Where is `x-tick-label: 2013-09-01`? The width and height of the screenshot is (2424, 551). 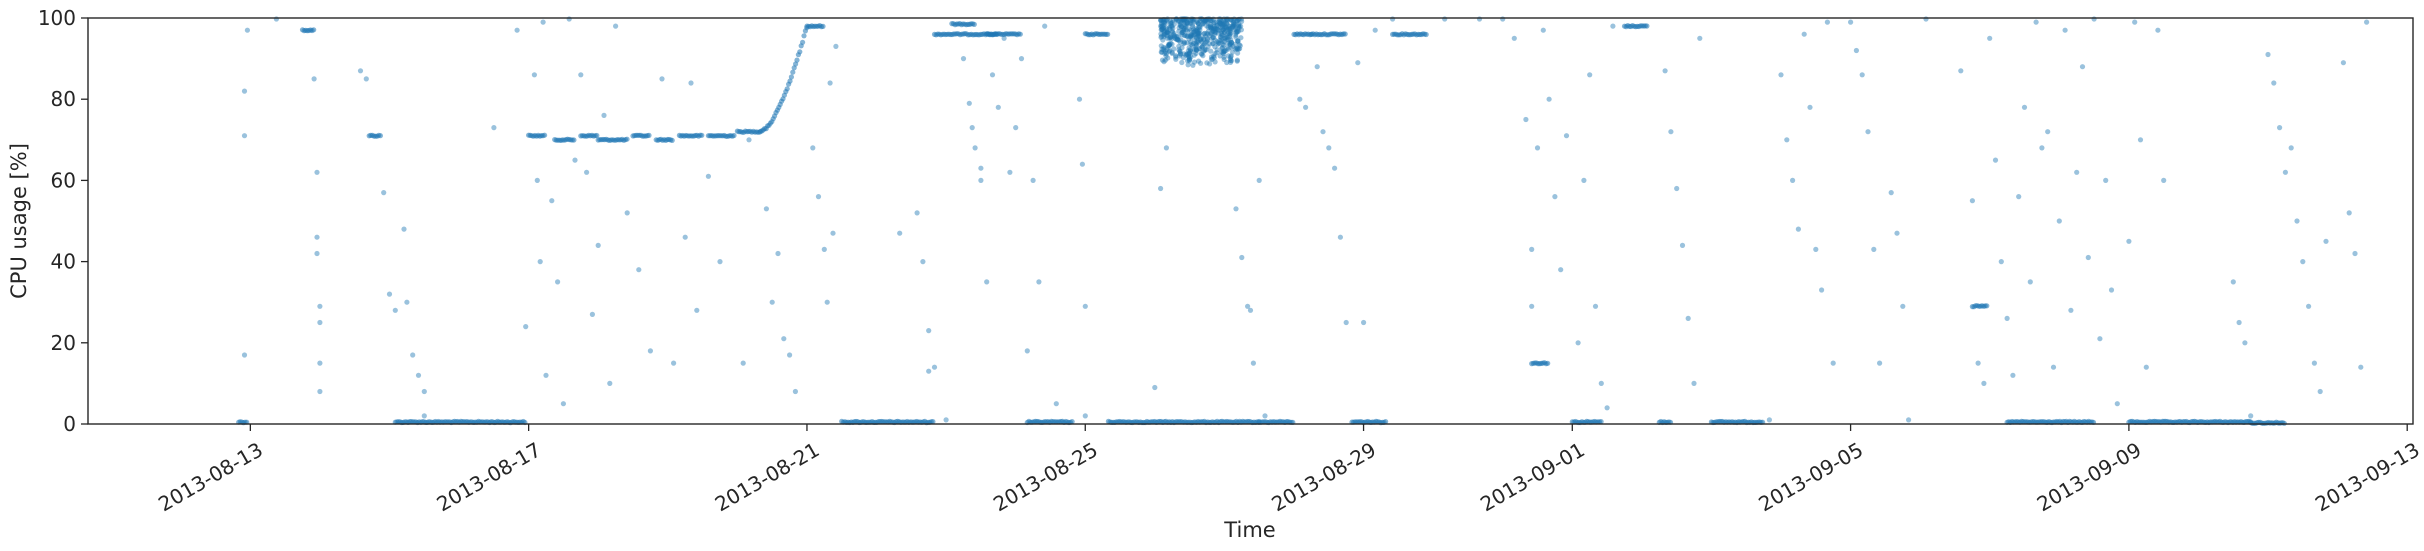 x-tick-label: 2013-09-01 is located at coordinates (1532, 476).